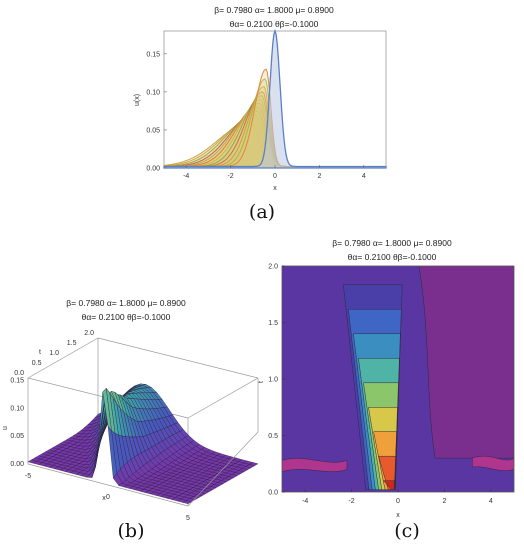  Describe the element at coordinates (305, 501) in the screenshot. I see `panel-c-xtick-label: -4` at that location.